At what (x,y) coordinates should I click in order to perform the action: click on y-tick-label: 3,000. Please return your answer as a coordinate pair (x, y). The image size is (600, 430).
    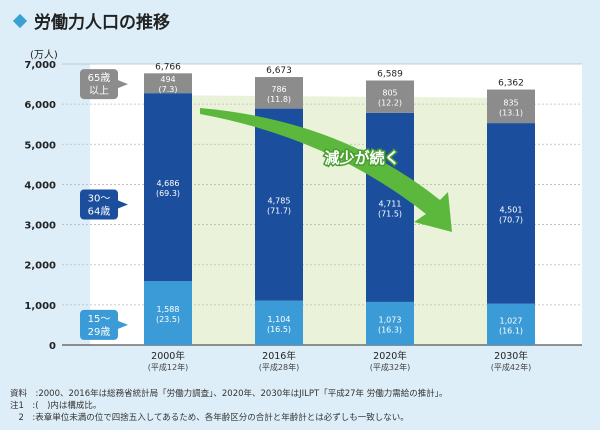
    Looking at the image, I should click on (40, 226).